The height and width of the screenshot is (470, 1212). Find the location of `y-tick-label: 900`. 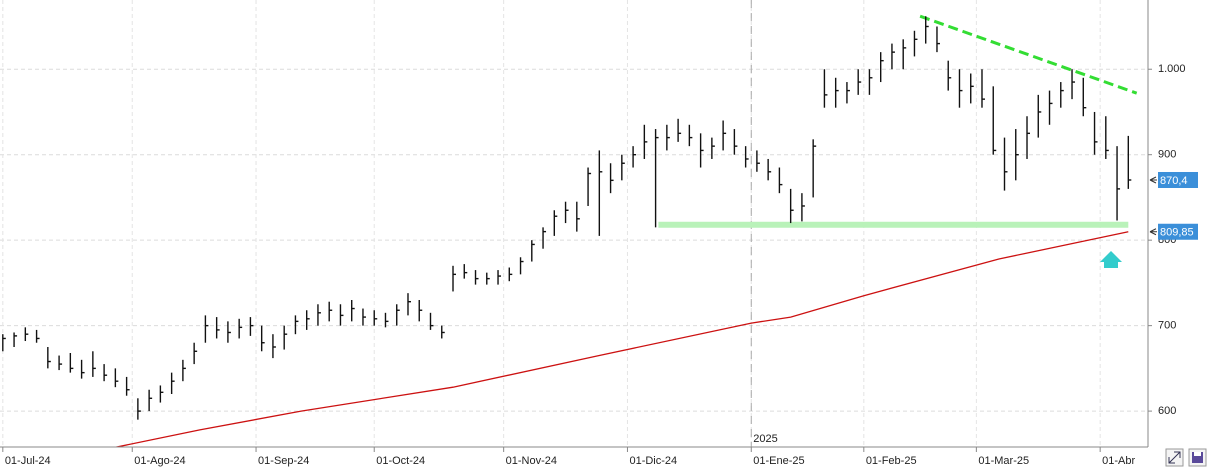

y-tick-label: 900 is located at coordinates (1167, 155).